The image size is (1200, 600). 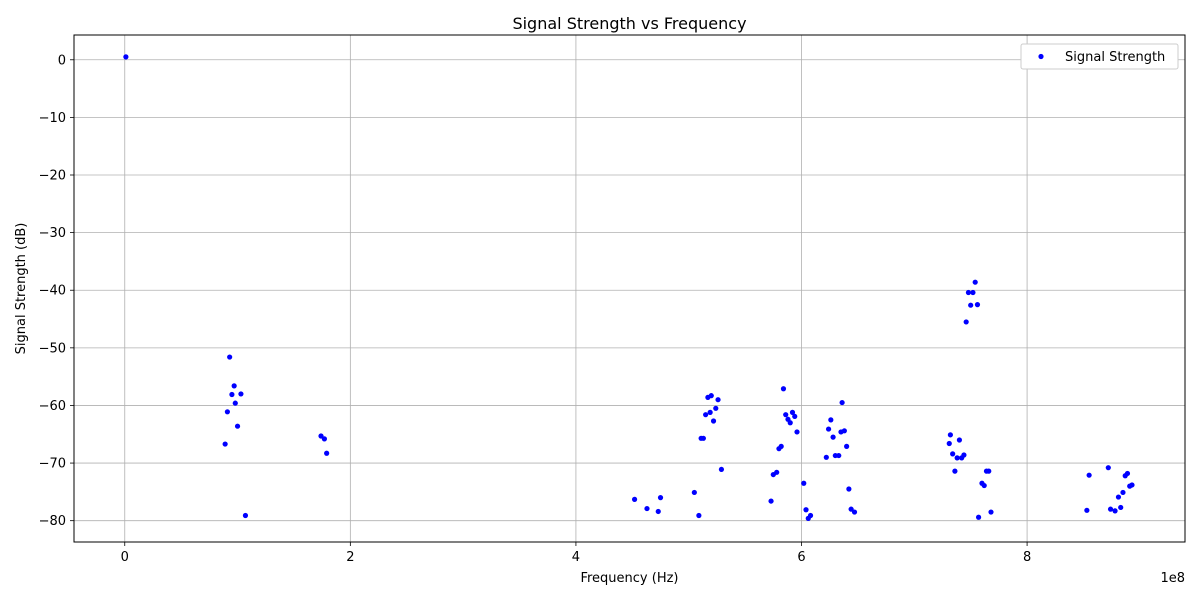 What do you see at coordinates (801, 557) in the screenshot?
I see `x-tick-label: 6` at bounding box center [801, 557].